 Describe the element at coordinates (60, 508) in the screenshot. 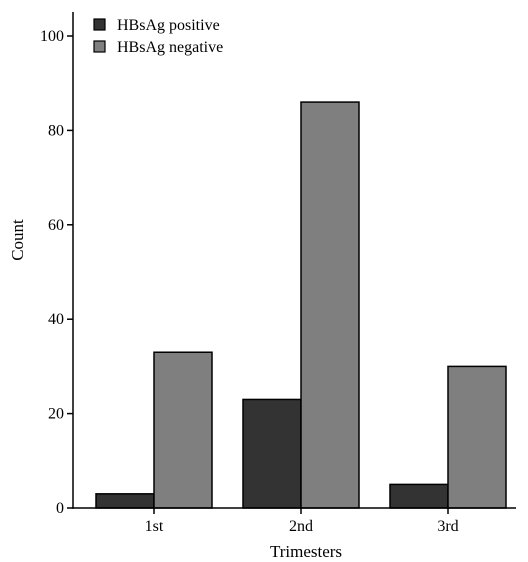

I see `y-tick-label: 0` at that location.